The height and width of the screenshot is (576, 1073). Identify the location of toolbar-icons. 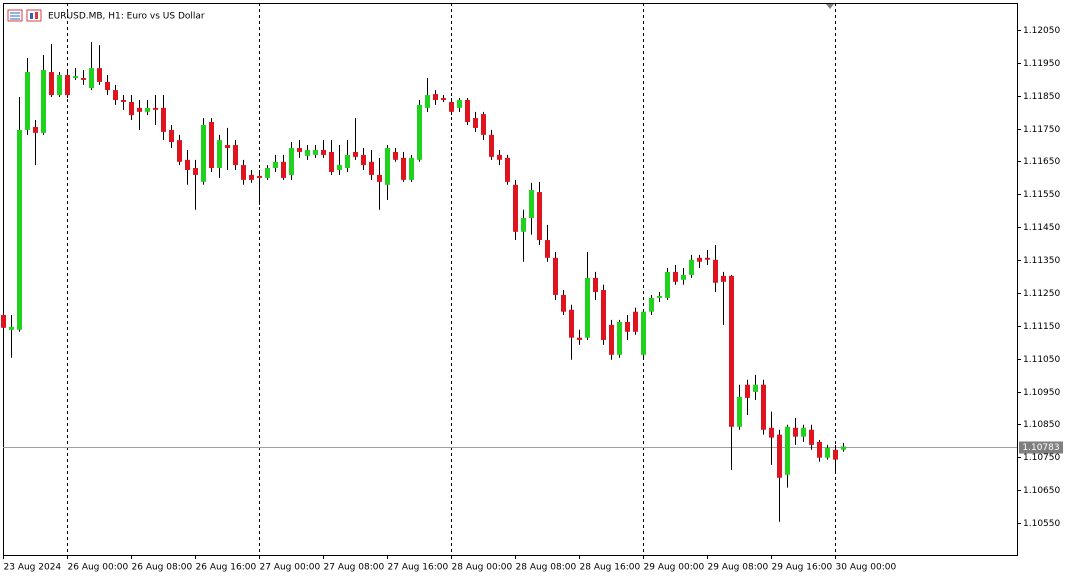
(24, 15).